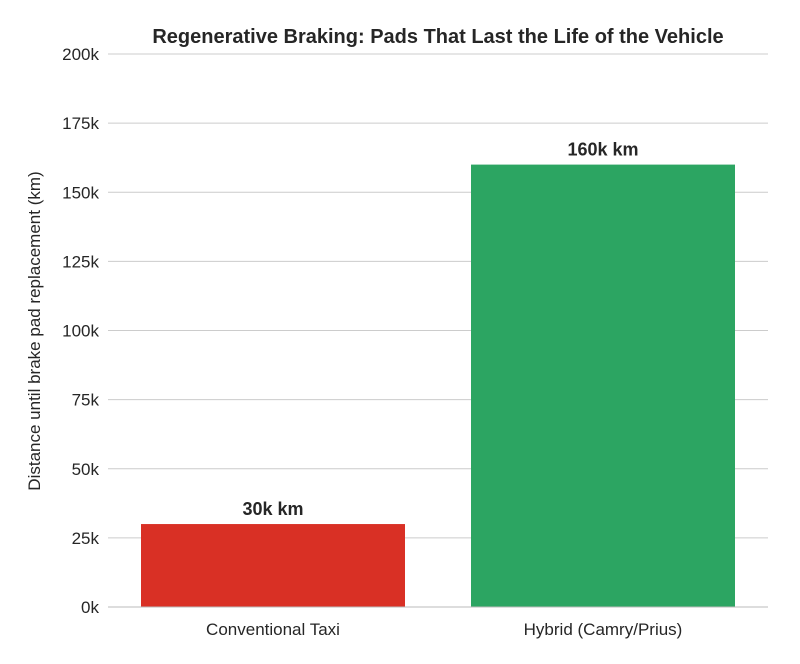  I want to click on y-tick-label: 150k, so click(80, 192).